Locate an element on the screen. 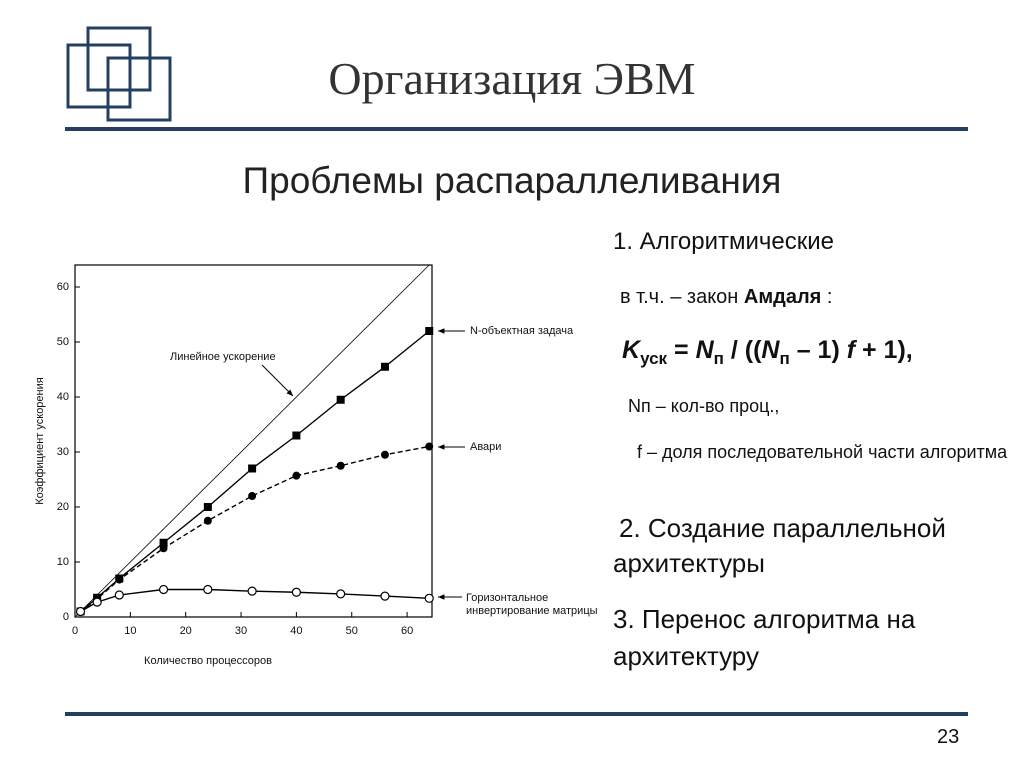 The width and height of the screenshot is (1024, 768). x-tick-label: 30 is located at coordinates (241, 631).